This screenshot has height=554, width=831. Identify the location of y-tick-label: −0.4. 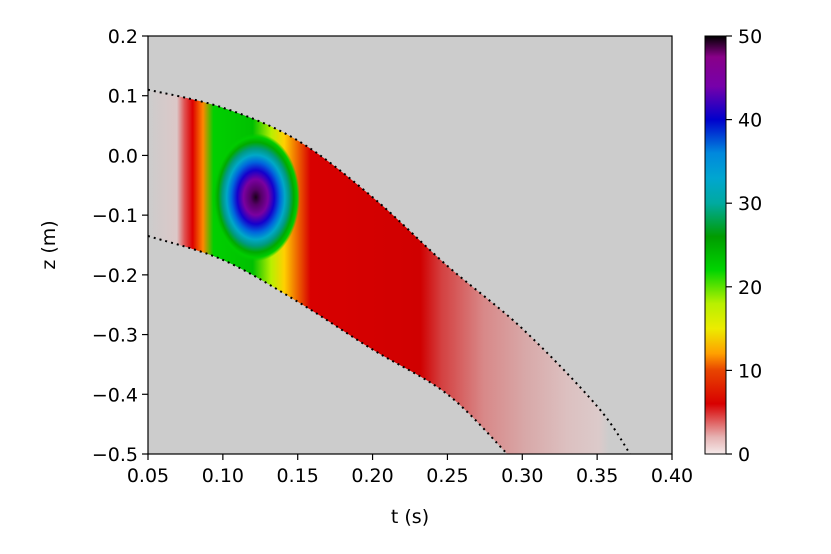
(115, 395).